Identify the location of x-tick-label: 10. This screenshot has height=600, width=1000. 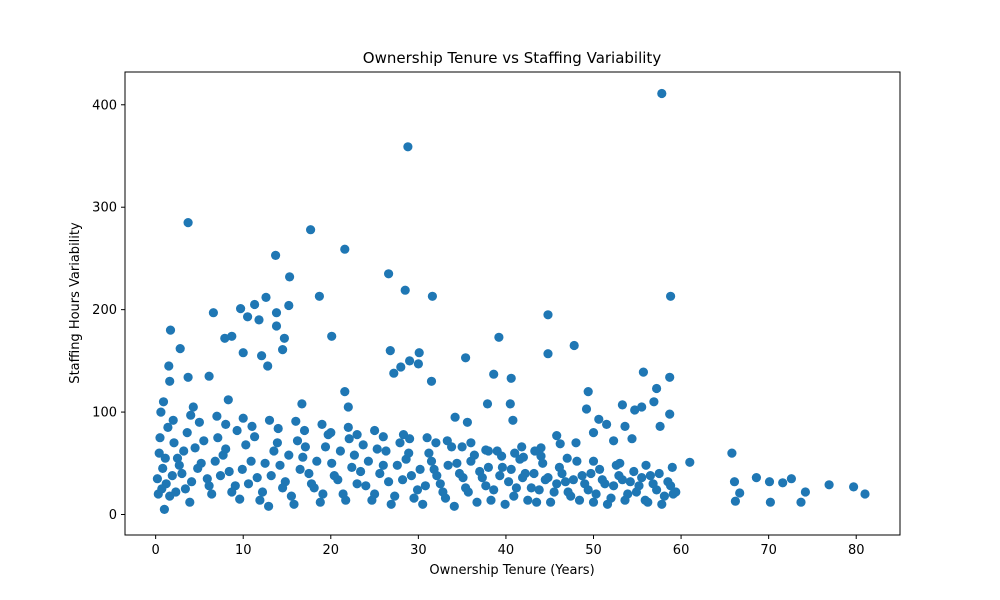
(243, 550).